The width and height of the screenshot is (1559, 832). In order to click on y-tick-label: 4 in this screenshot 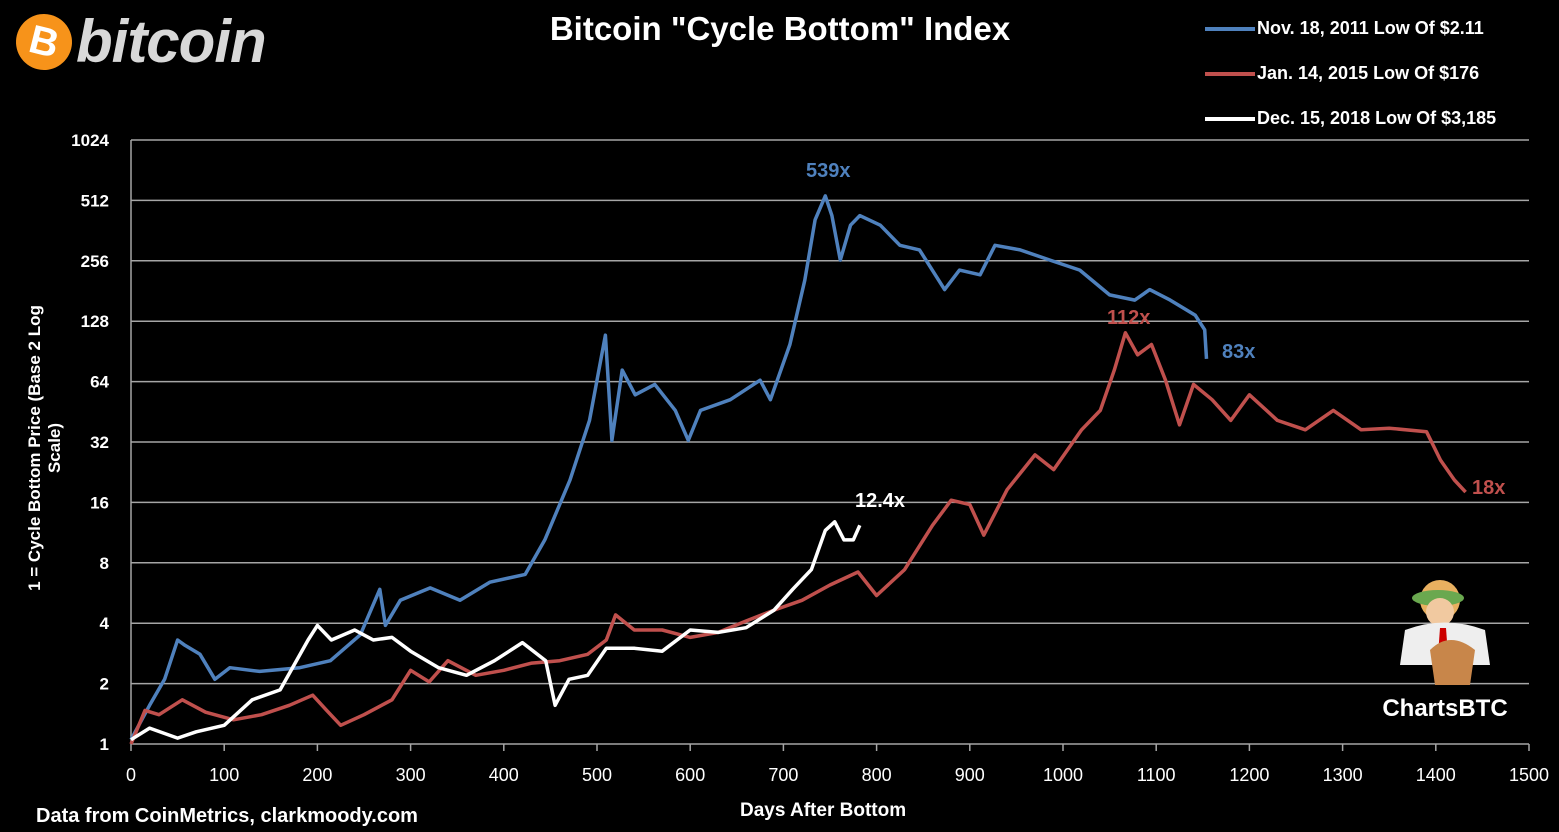, I will do `click(105, 623)`.